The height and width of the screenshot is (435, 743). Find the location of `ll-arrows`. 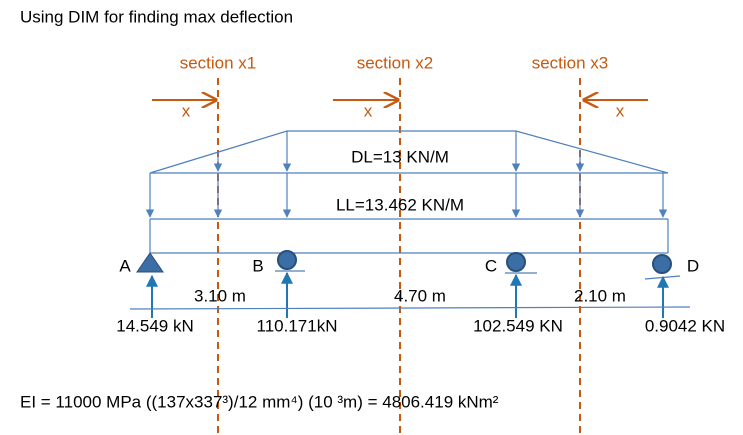

ll-arrows is located at coordinates (406, 195).